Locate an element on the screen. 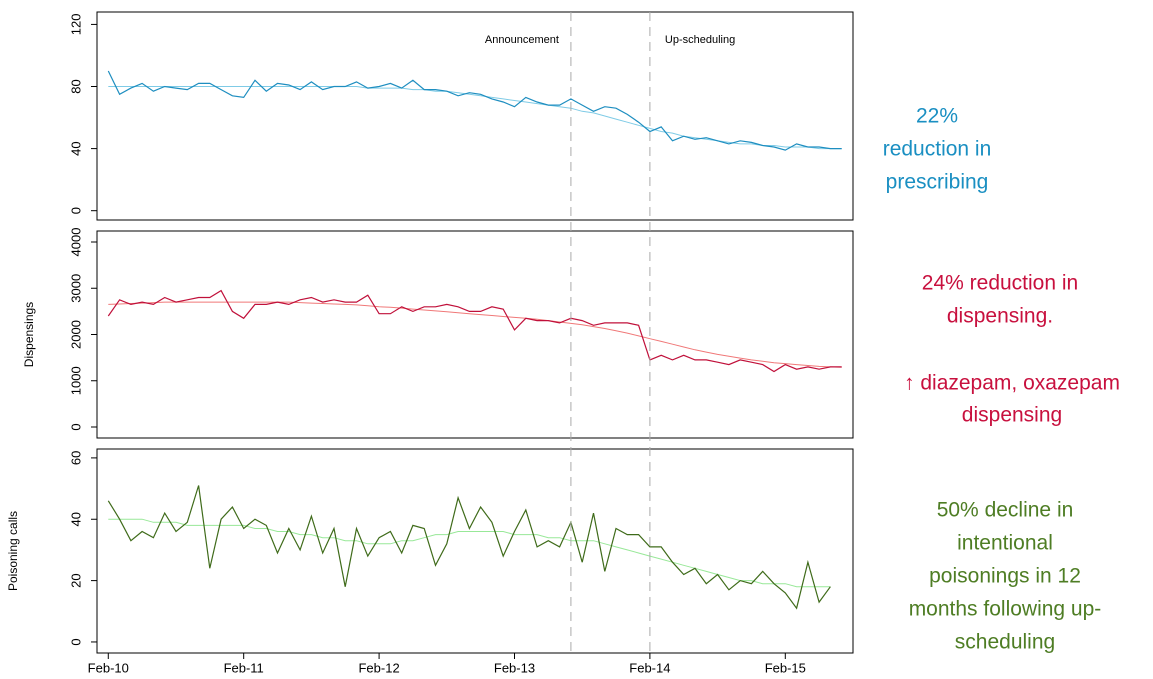 Image resolution: width=1153 pixels, height=679 pixels. event-label: Announcement is located at coordinates (522, 40).